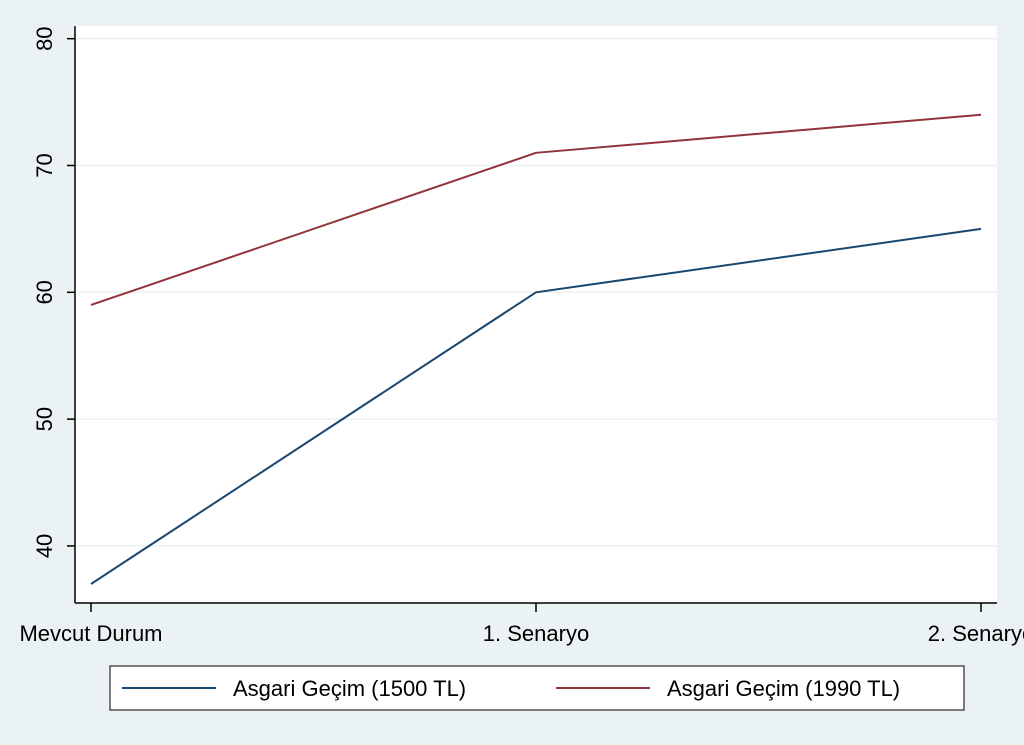 This screenshot has height=745, width=1024. I want to click on legend-label-series-1: Asgari Geçim (1500 TL), so click(349, 688).